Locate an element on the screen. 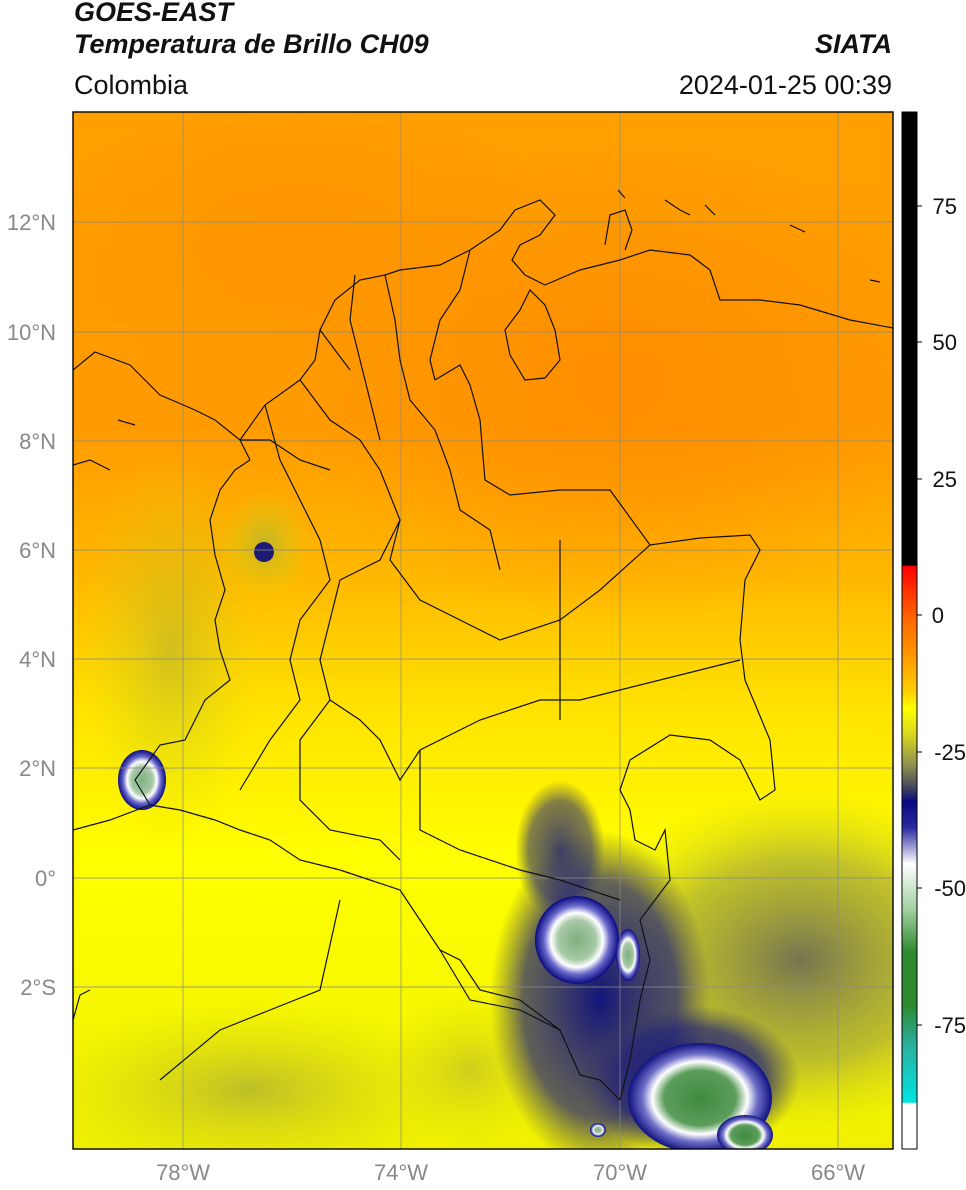 Image resolution: width=966 pixels, height=1190 pixels. colorbar-frame is located at coordinates (909, 630).